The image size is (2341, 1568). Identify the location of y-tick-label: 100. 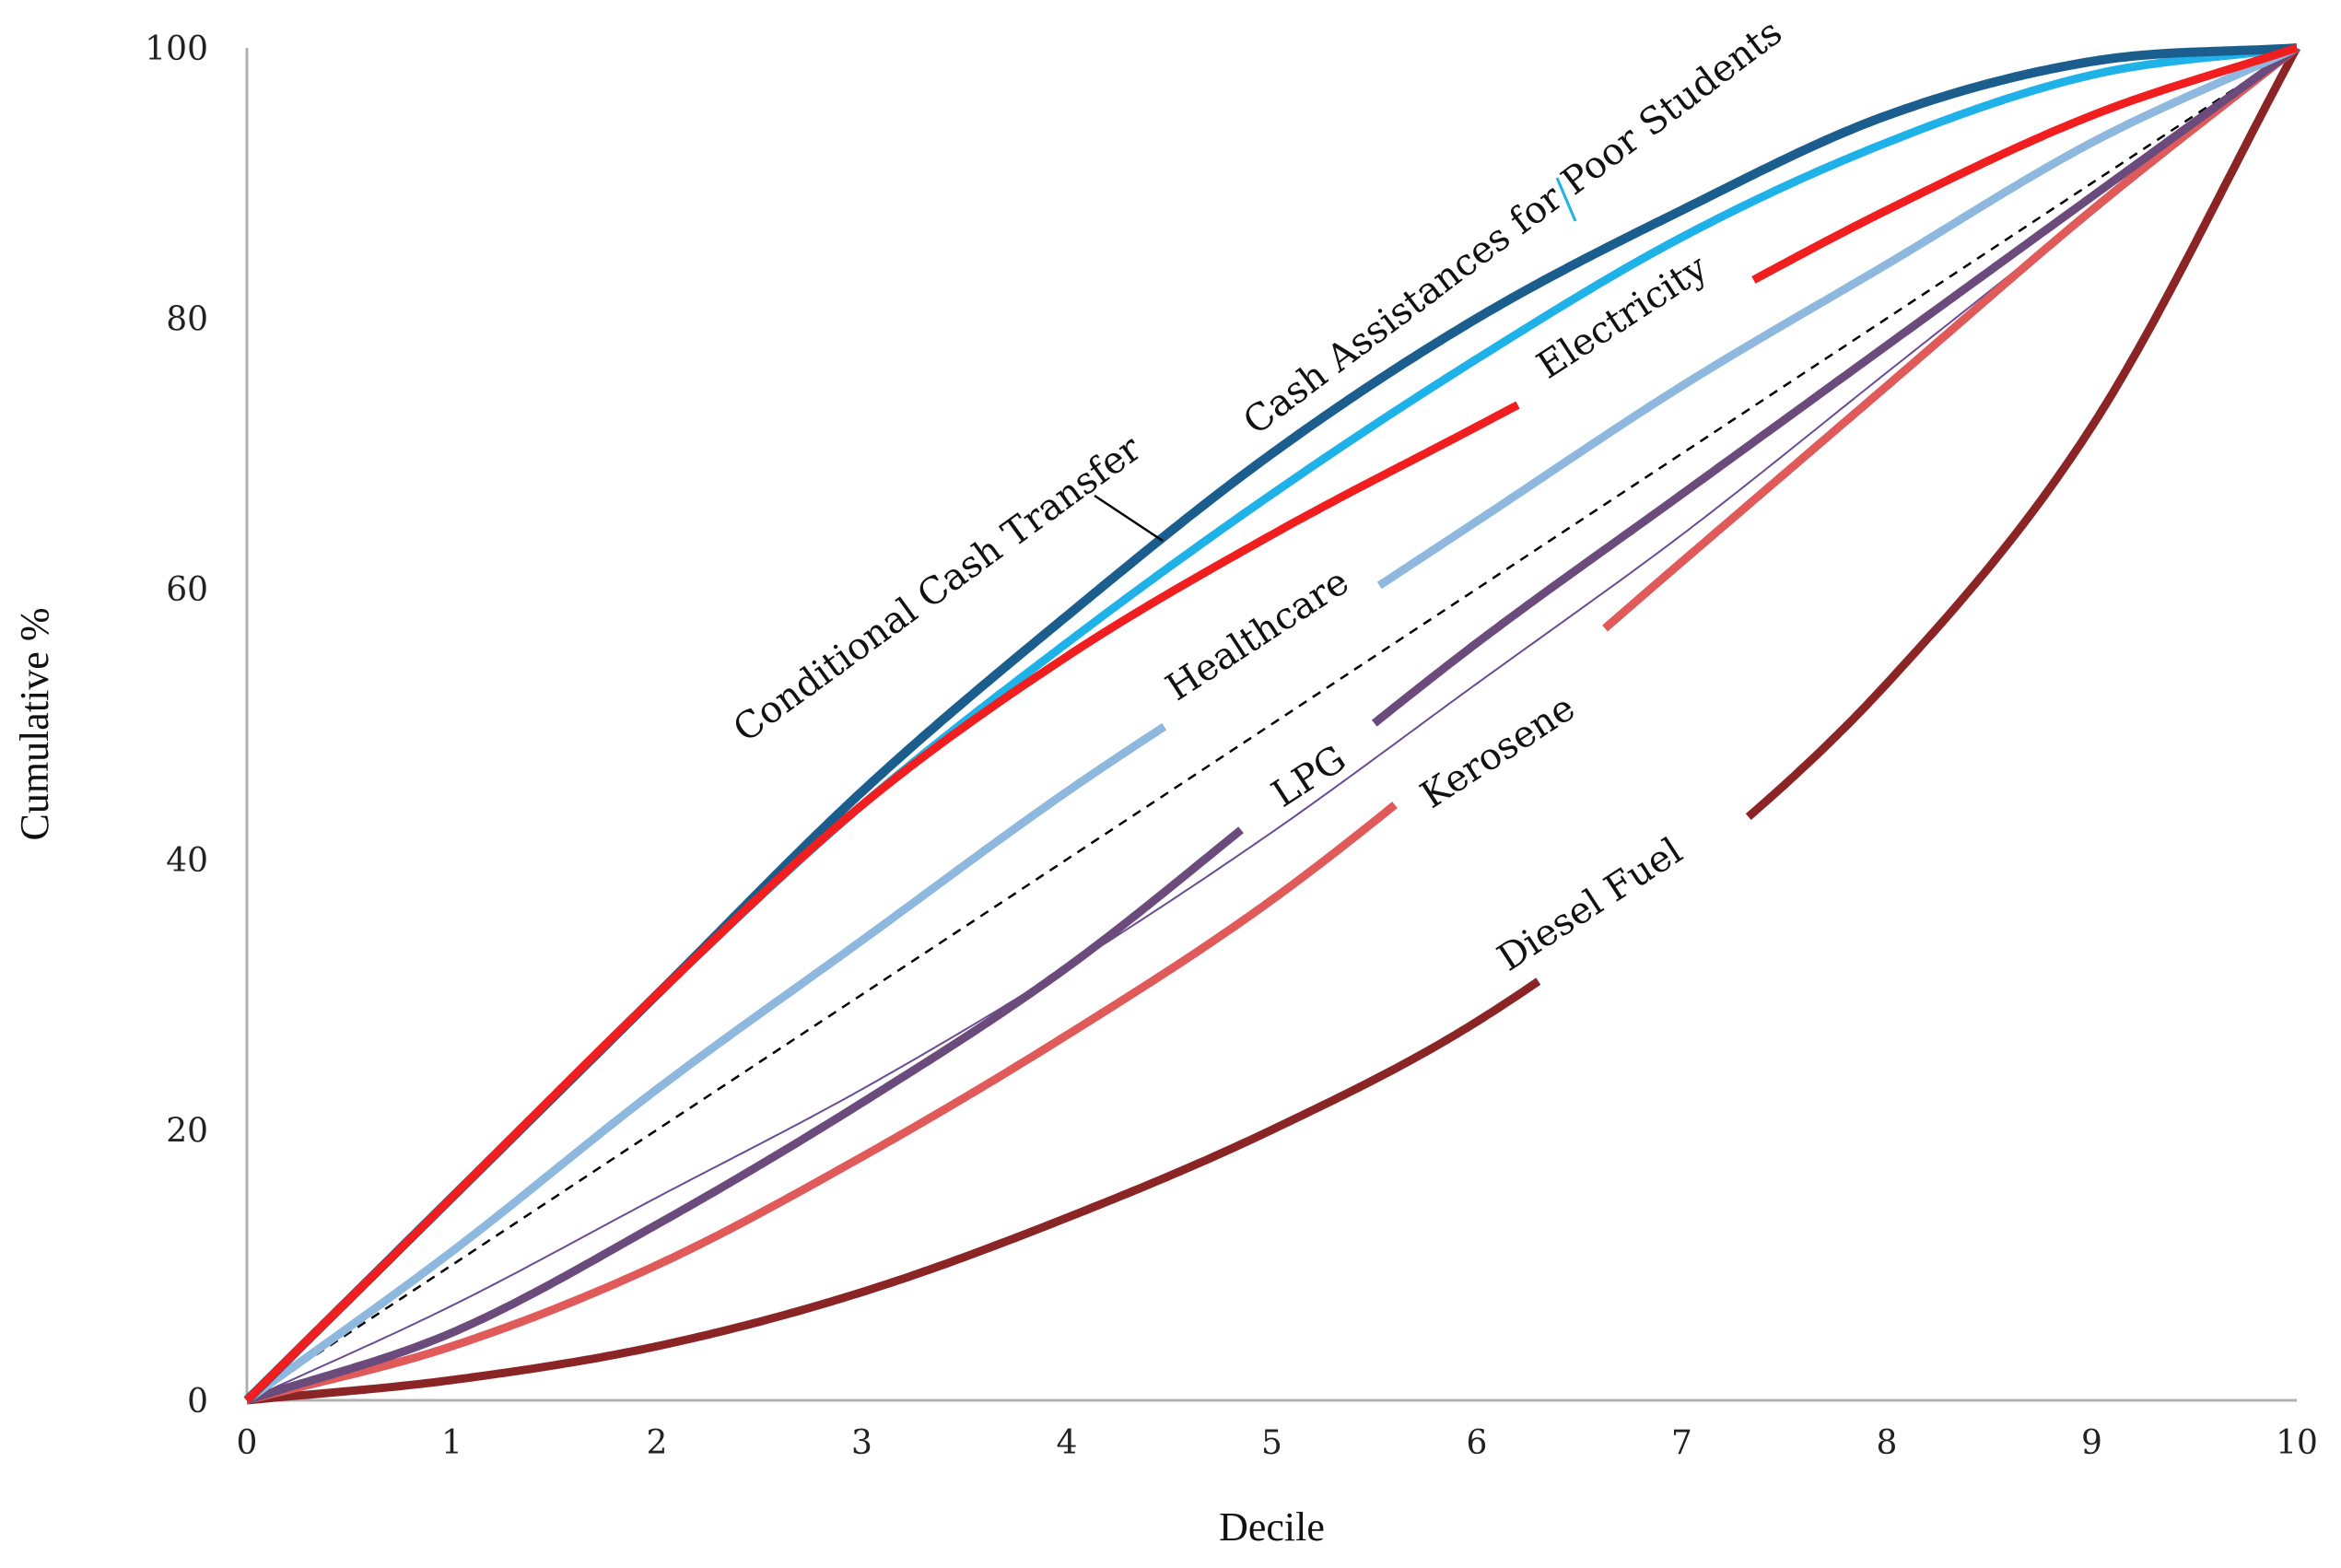
(176, 49).